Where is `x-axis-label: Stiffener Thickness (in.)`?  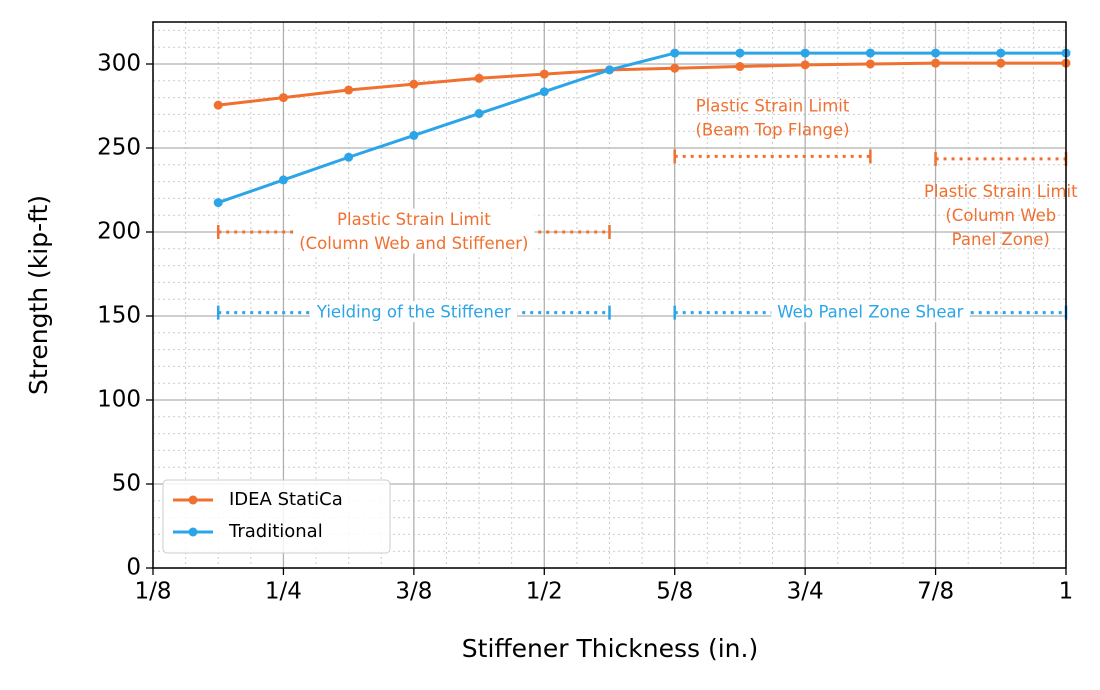 x-axis-label: Stiffener Thickness (in.) is located at coordinates (610, 648).